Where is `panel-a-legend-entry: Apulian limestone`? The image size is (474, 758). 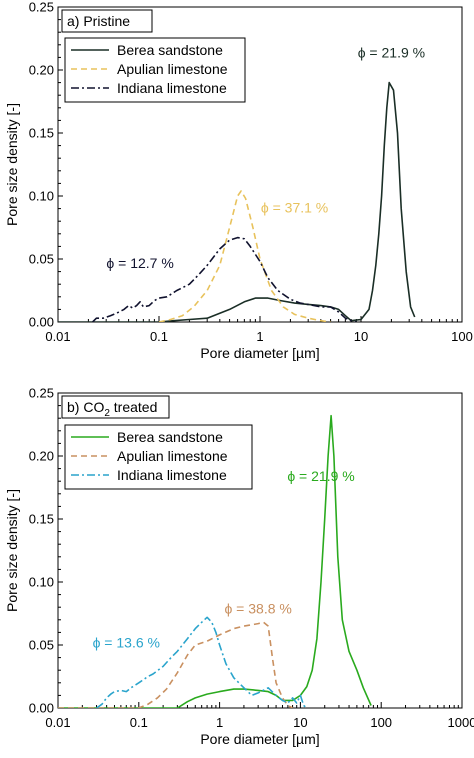
panel-a-legend-entry: Apulian limestone is located at coordinates (172, 69).